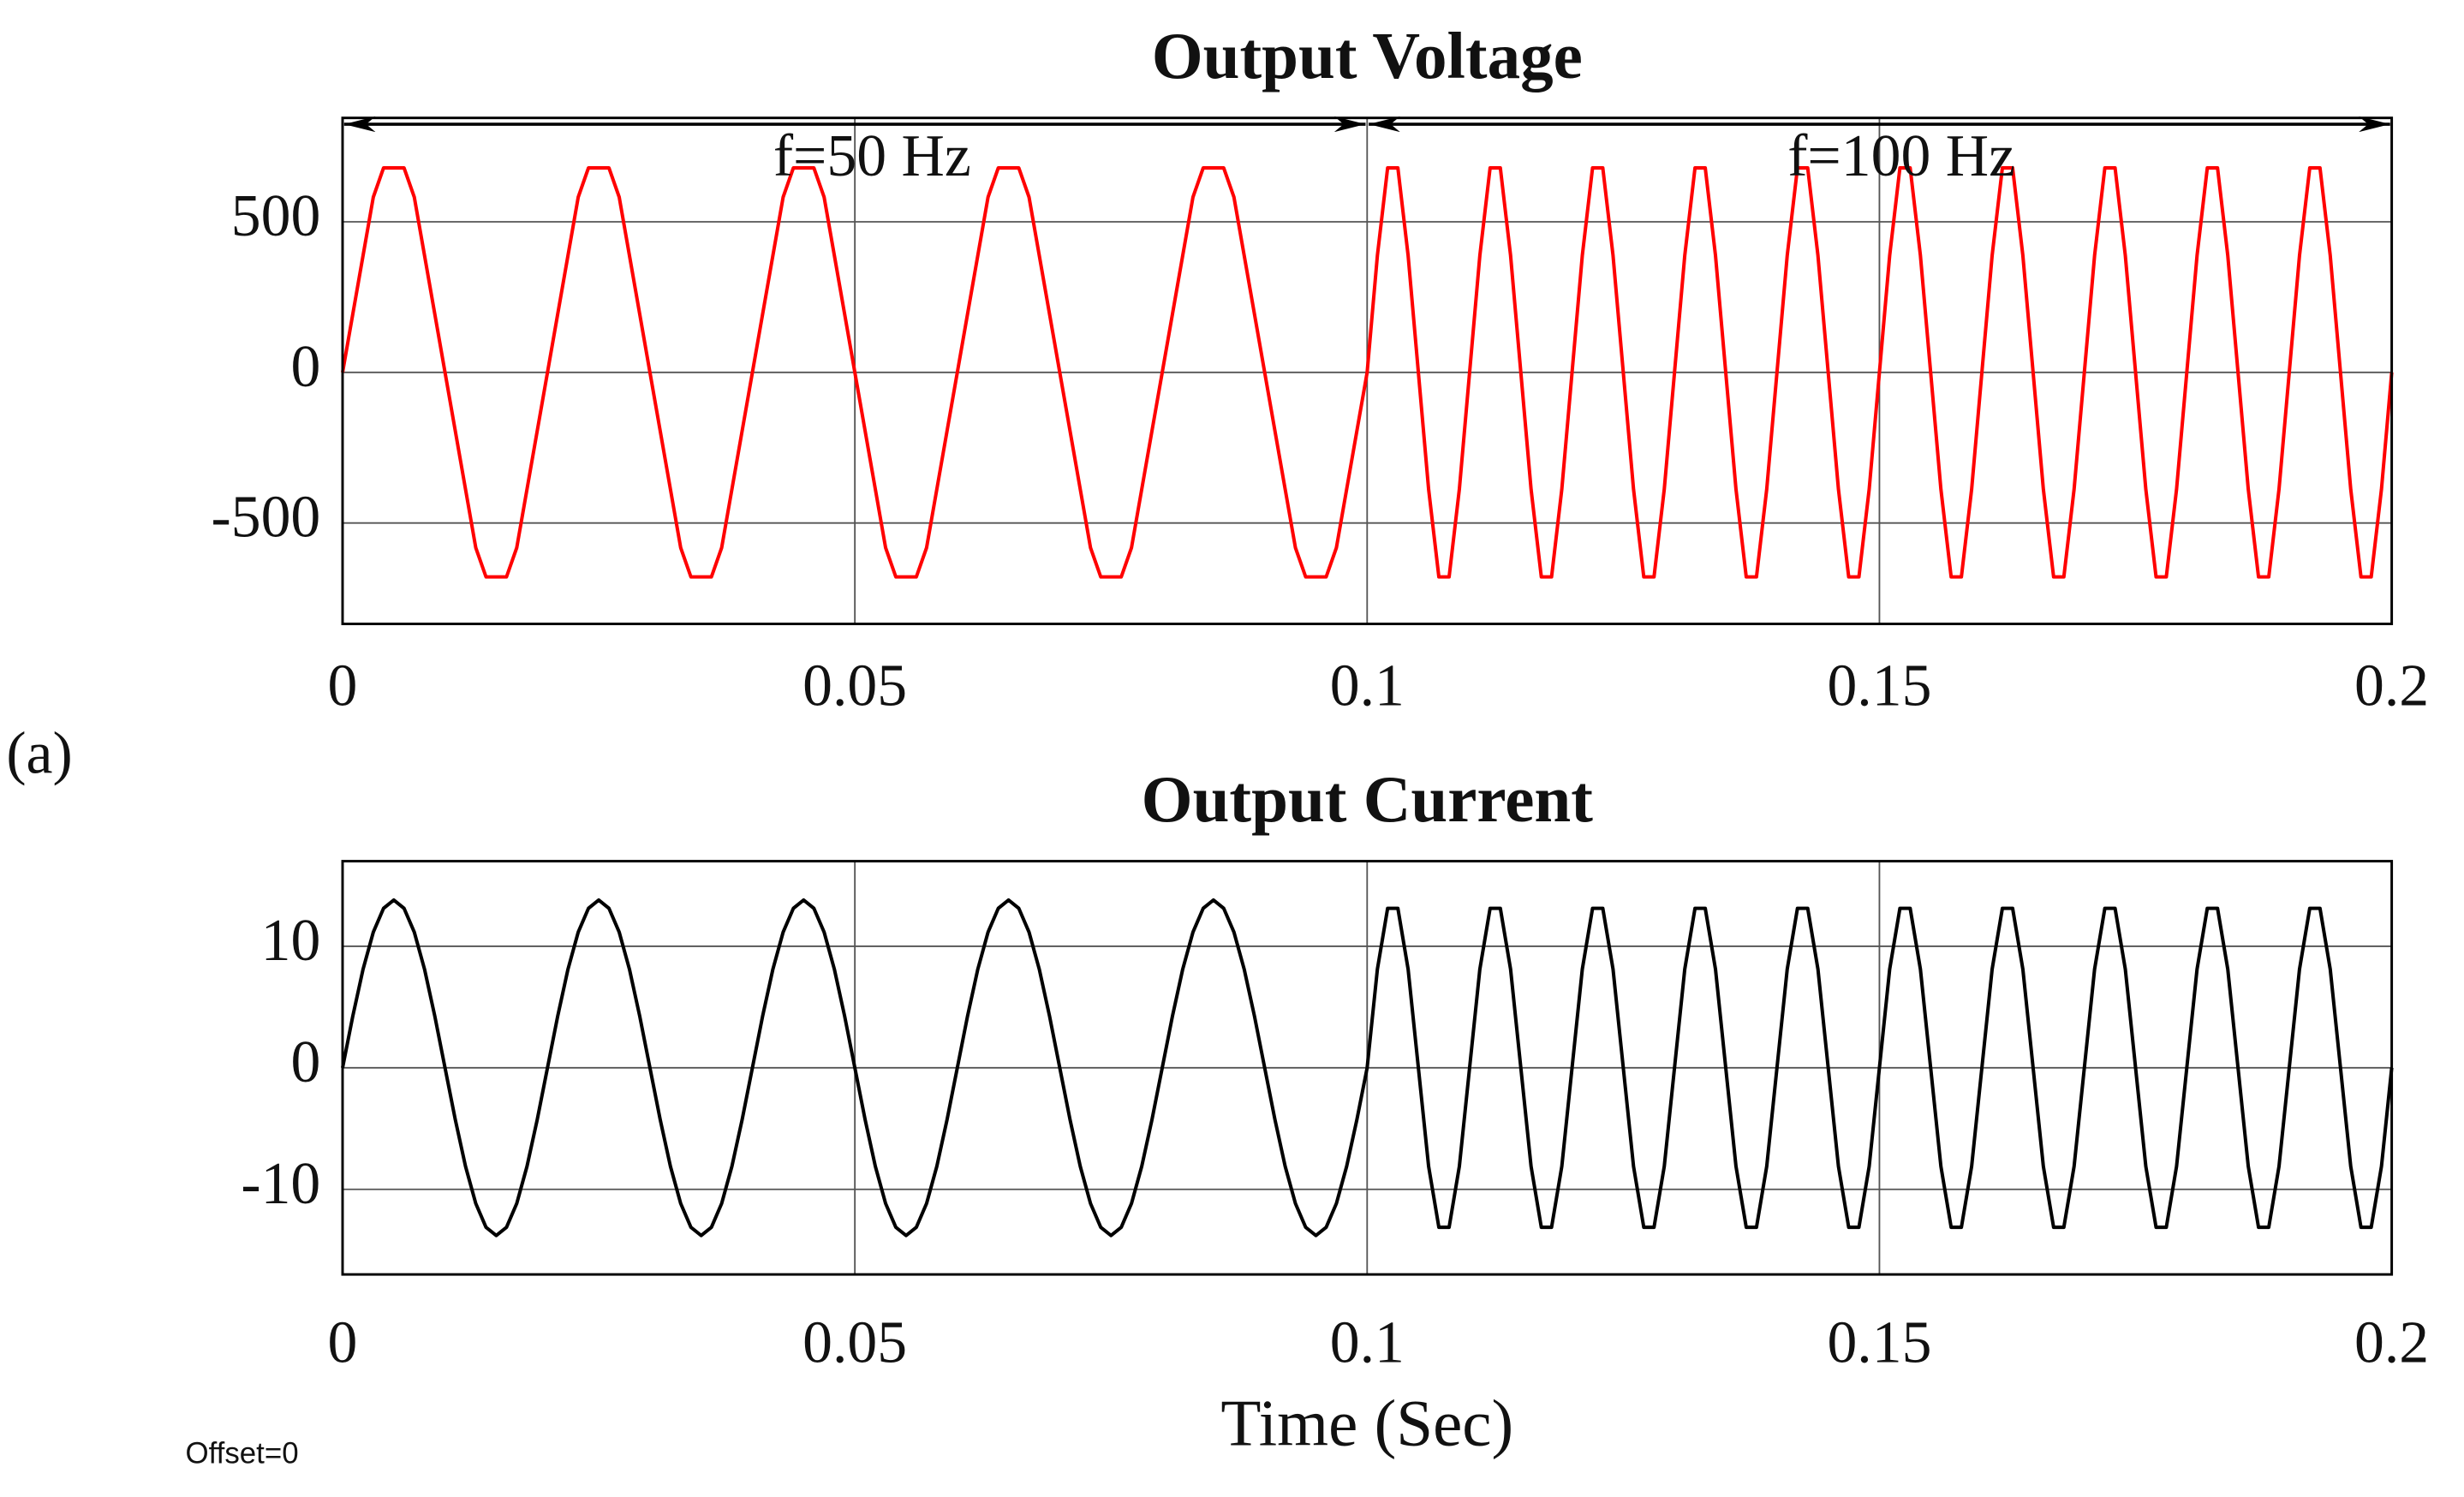  Describe the element at coordinates (1368, 799) in the screenshot. I see `chart-title: Output Current` at that location.